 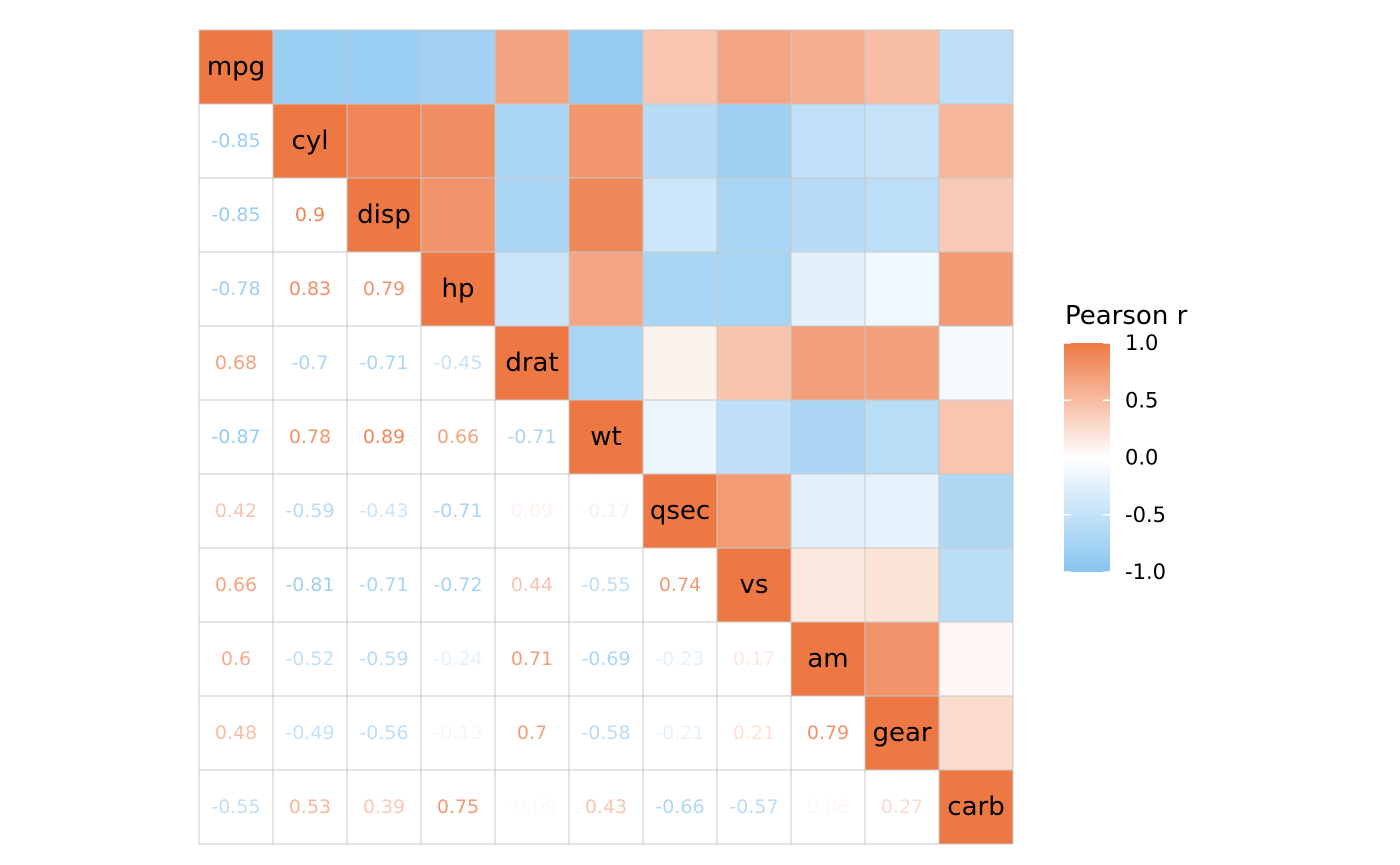 I want to click on value-cell-qsec-cyl, so click(x=310, y=511).